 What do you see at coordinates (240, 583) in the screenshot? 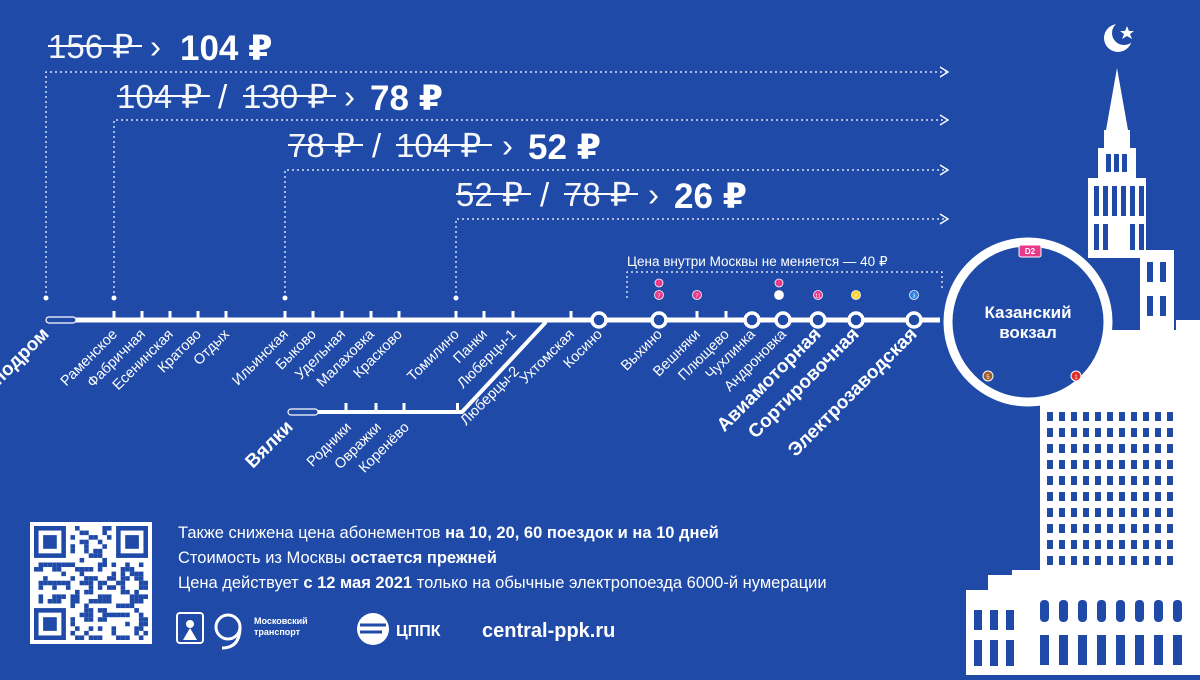
I see `info-line-3-regular: Цена действует` at bounding box center [240, 583].